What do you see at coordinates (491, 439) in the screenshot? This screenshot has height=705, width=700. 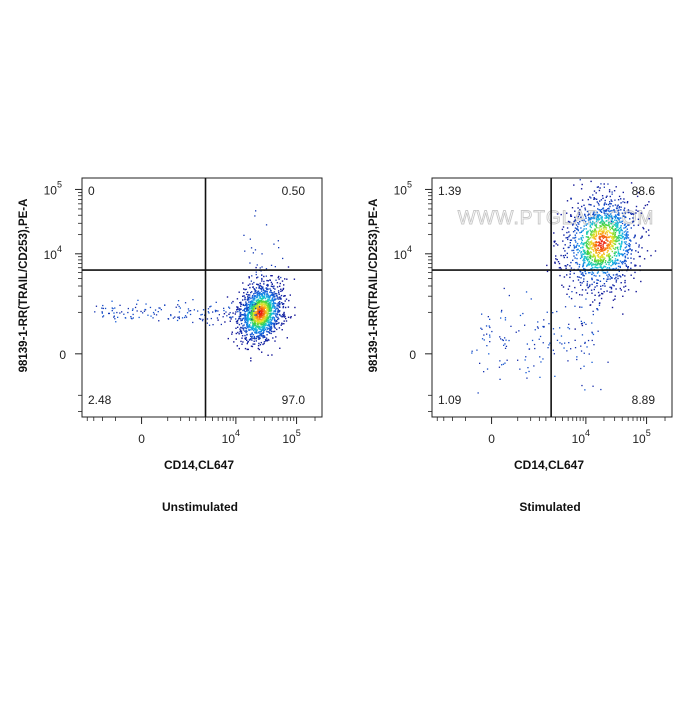 I see `x-tick-label: 0` at bounding box center [491, 439].